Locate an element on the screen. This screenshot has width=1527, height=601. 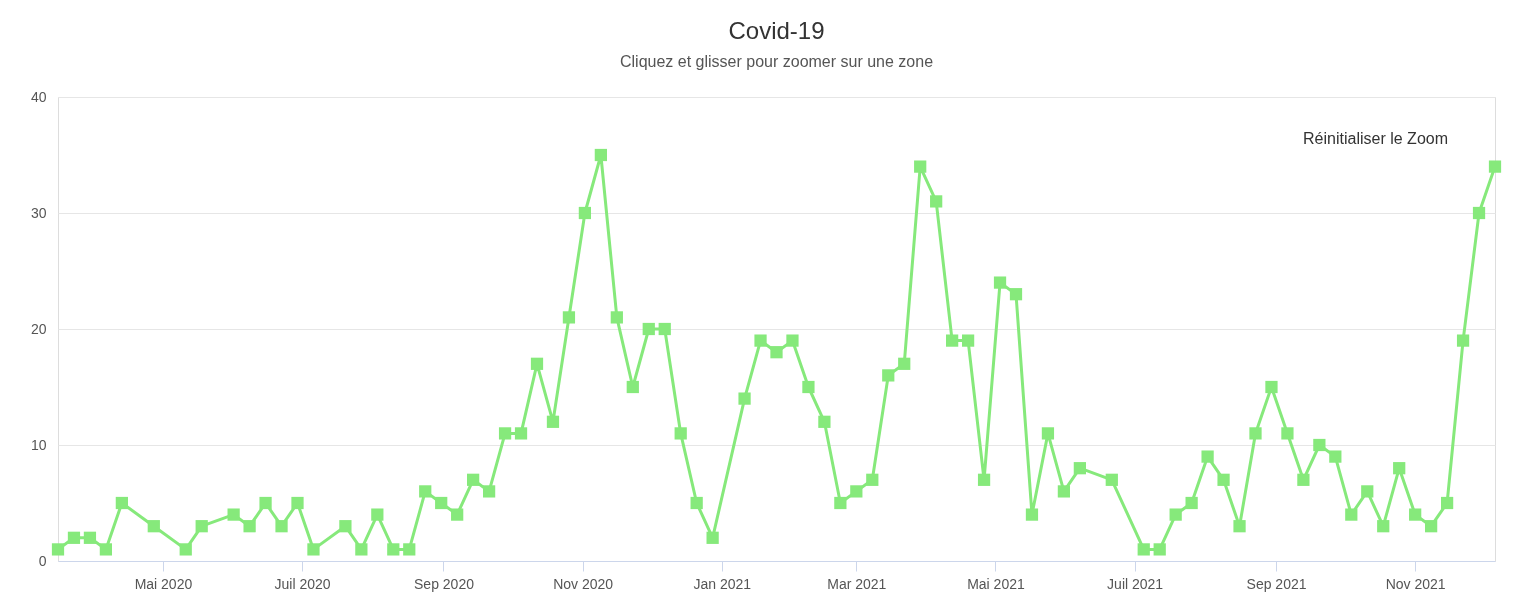
x-tick-label: Juil 2020 is located at coordinates (302, 583).